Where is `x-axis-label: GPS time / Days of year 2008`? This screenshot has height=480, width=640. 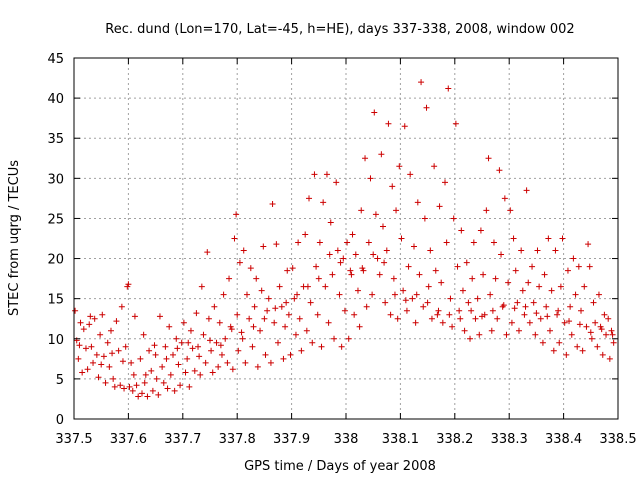
x-axis-label: GPS time / Days of year 2008 is located at coordinates (340, 466).